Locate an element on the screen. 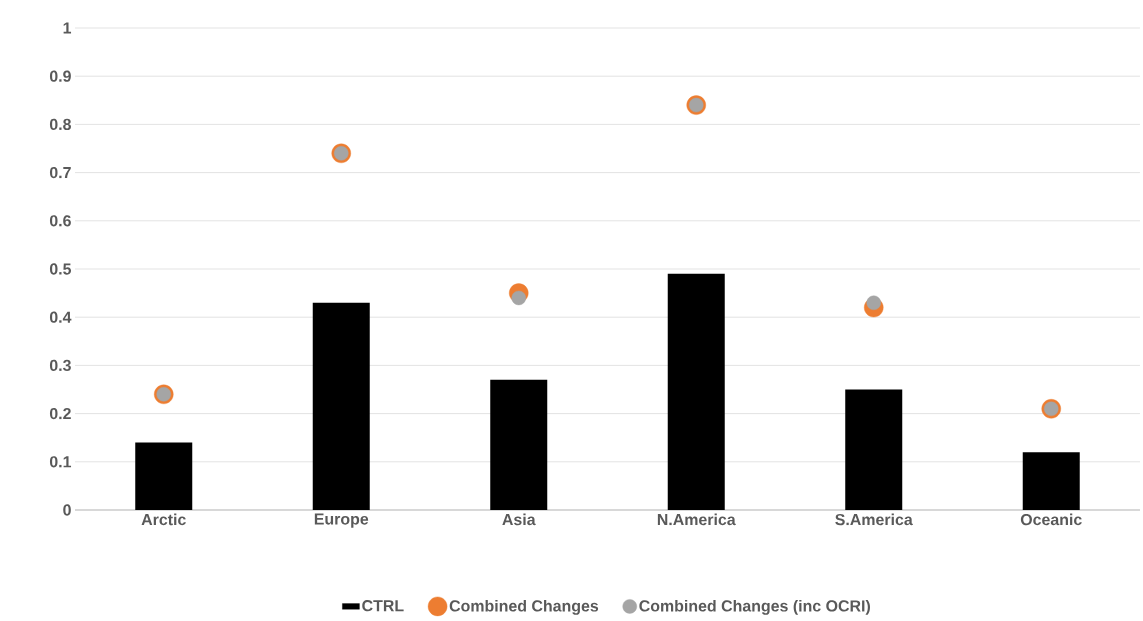 This screenshot has height=621, width=1143. x-tick-label: S.America is located at coordinates (874, 519).